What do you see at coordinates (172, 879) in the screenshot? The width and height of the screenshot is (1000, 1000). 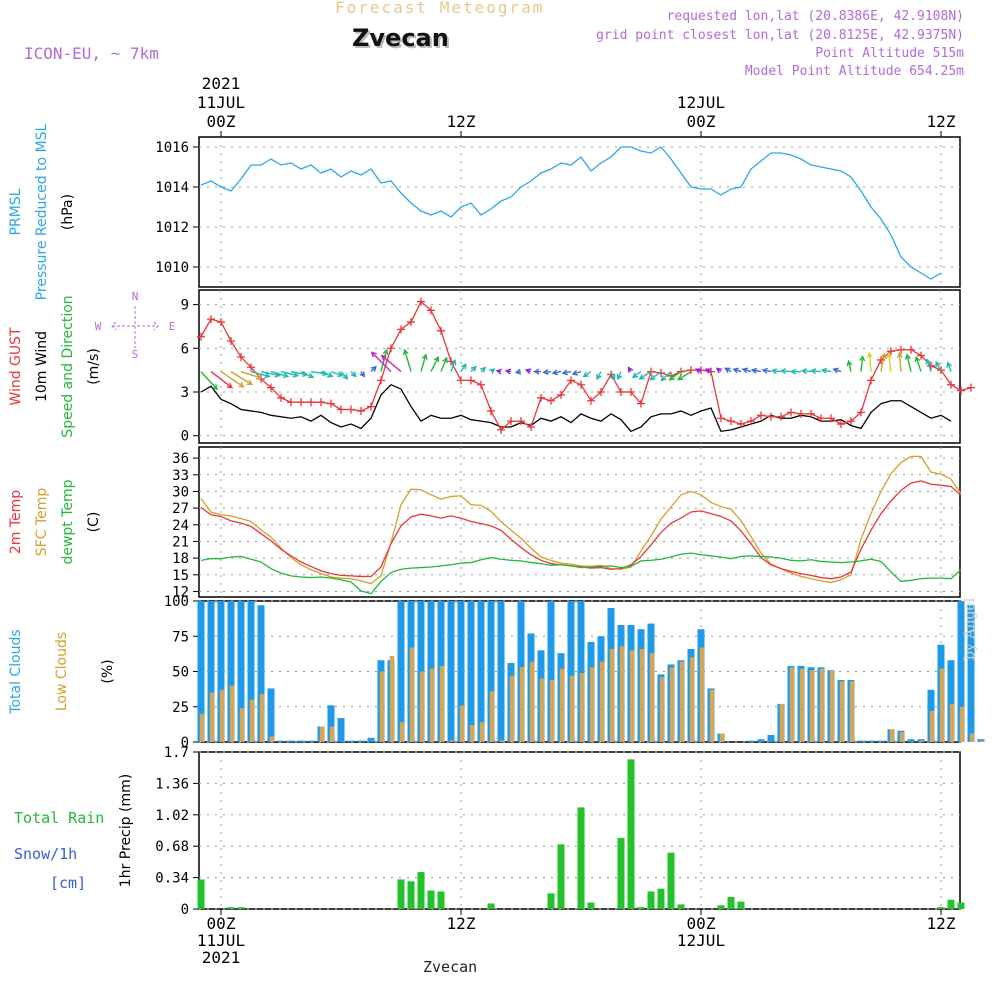 I see `ytick-label-precip-1: 0.34` at bounding box center [172, 879].